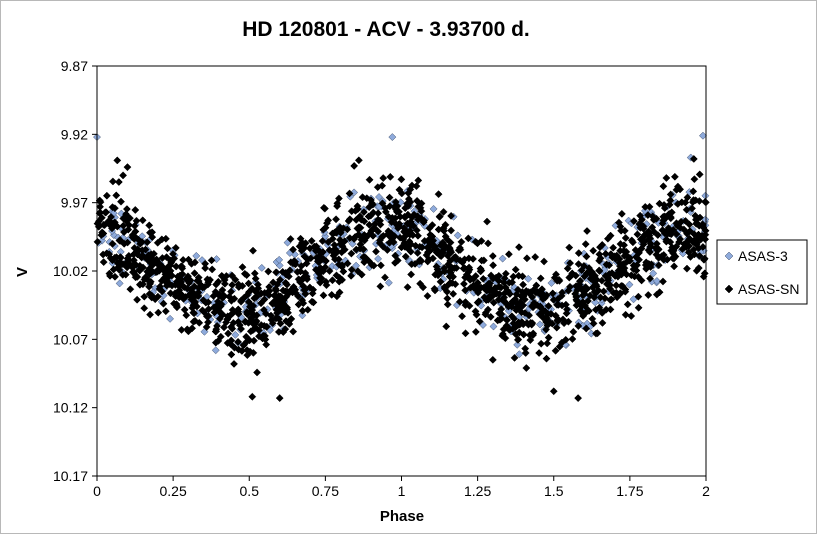  What do you see at coordinates (173, 491) in the screenshot?
I see `x-tick-label: 0.25` at bounding box center [173, 491].